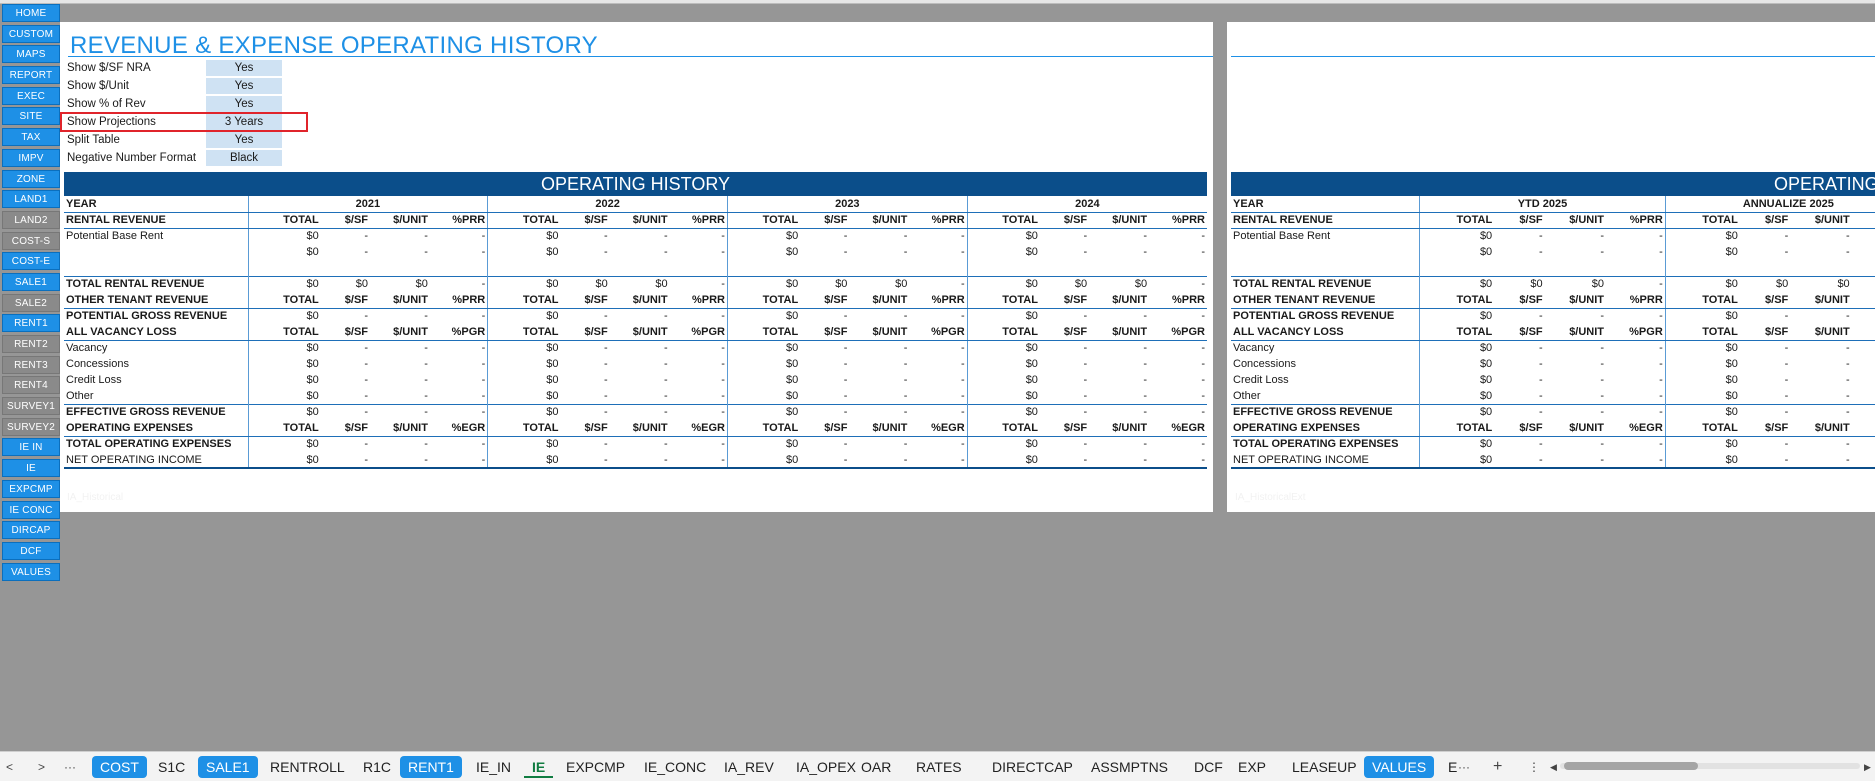  What do you see at coordinates (31, 261) in the screenshot?
I see `nav-button-cost-e: COST-E` at bounding box center [31, 261].